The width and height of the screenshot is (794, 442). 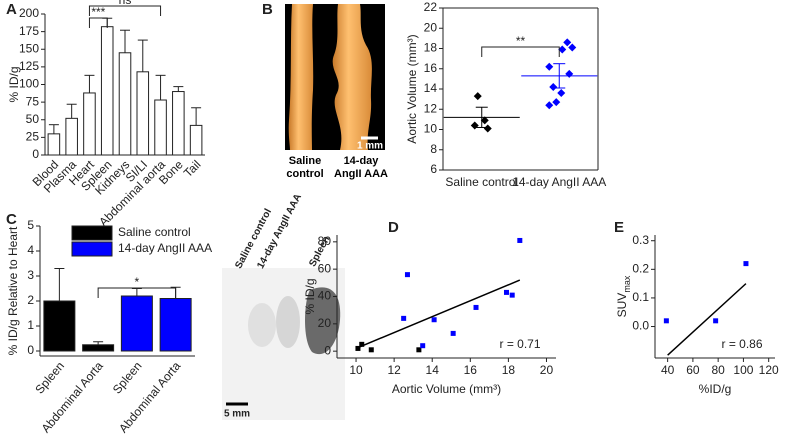 What do you see at coordinates (237, 414) in the screenshot?
I see `scale-label: 5 mm` at bounding box center [237, 414].